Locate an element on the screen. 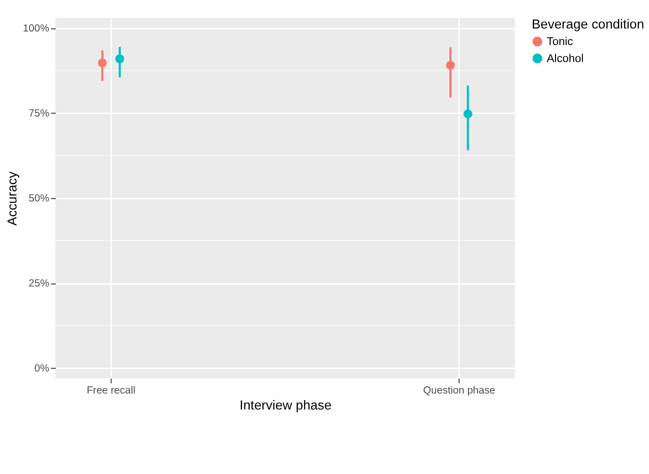  x-tick-label: Question phase is located at coordinates (459, 391).